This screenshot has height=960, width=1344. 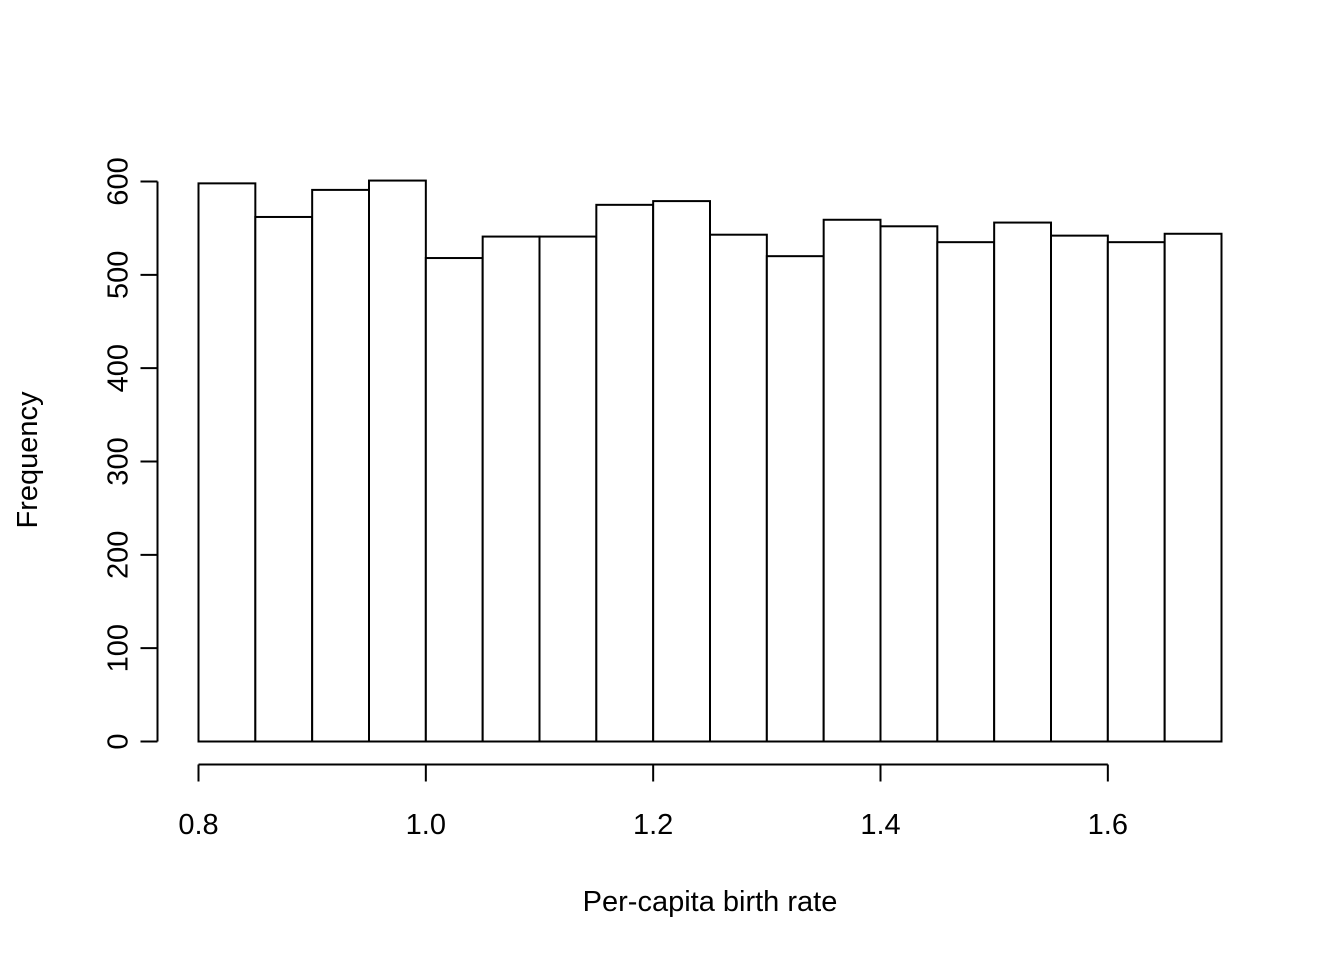 I want to click on y-axis: 0 100 200 300 400 500 600, so click(x=131, y=453).